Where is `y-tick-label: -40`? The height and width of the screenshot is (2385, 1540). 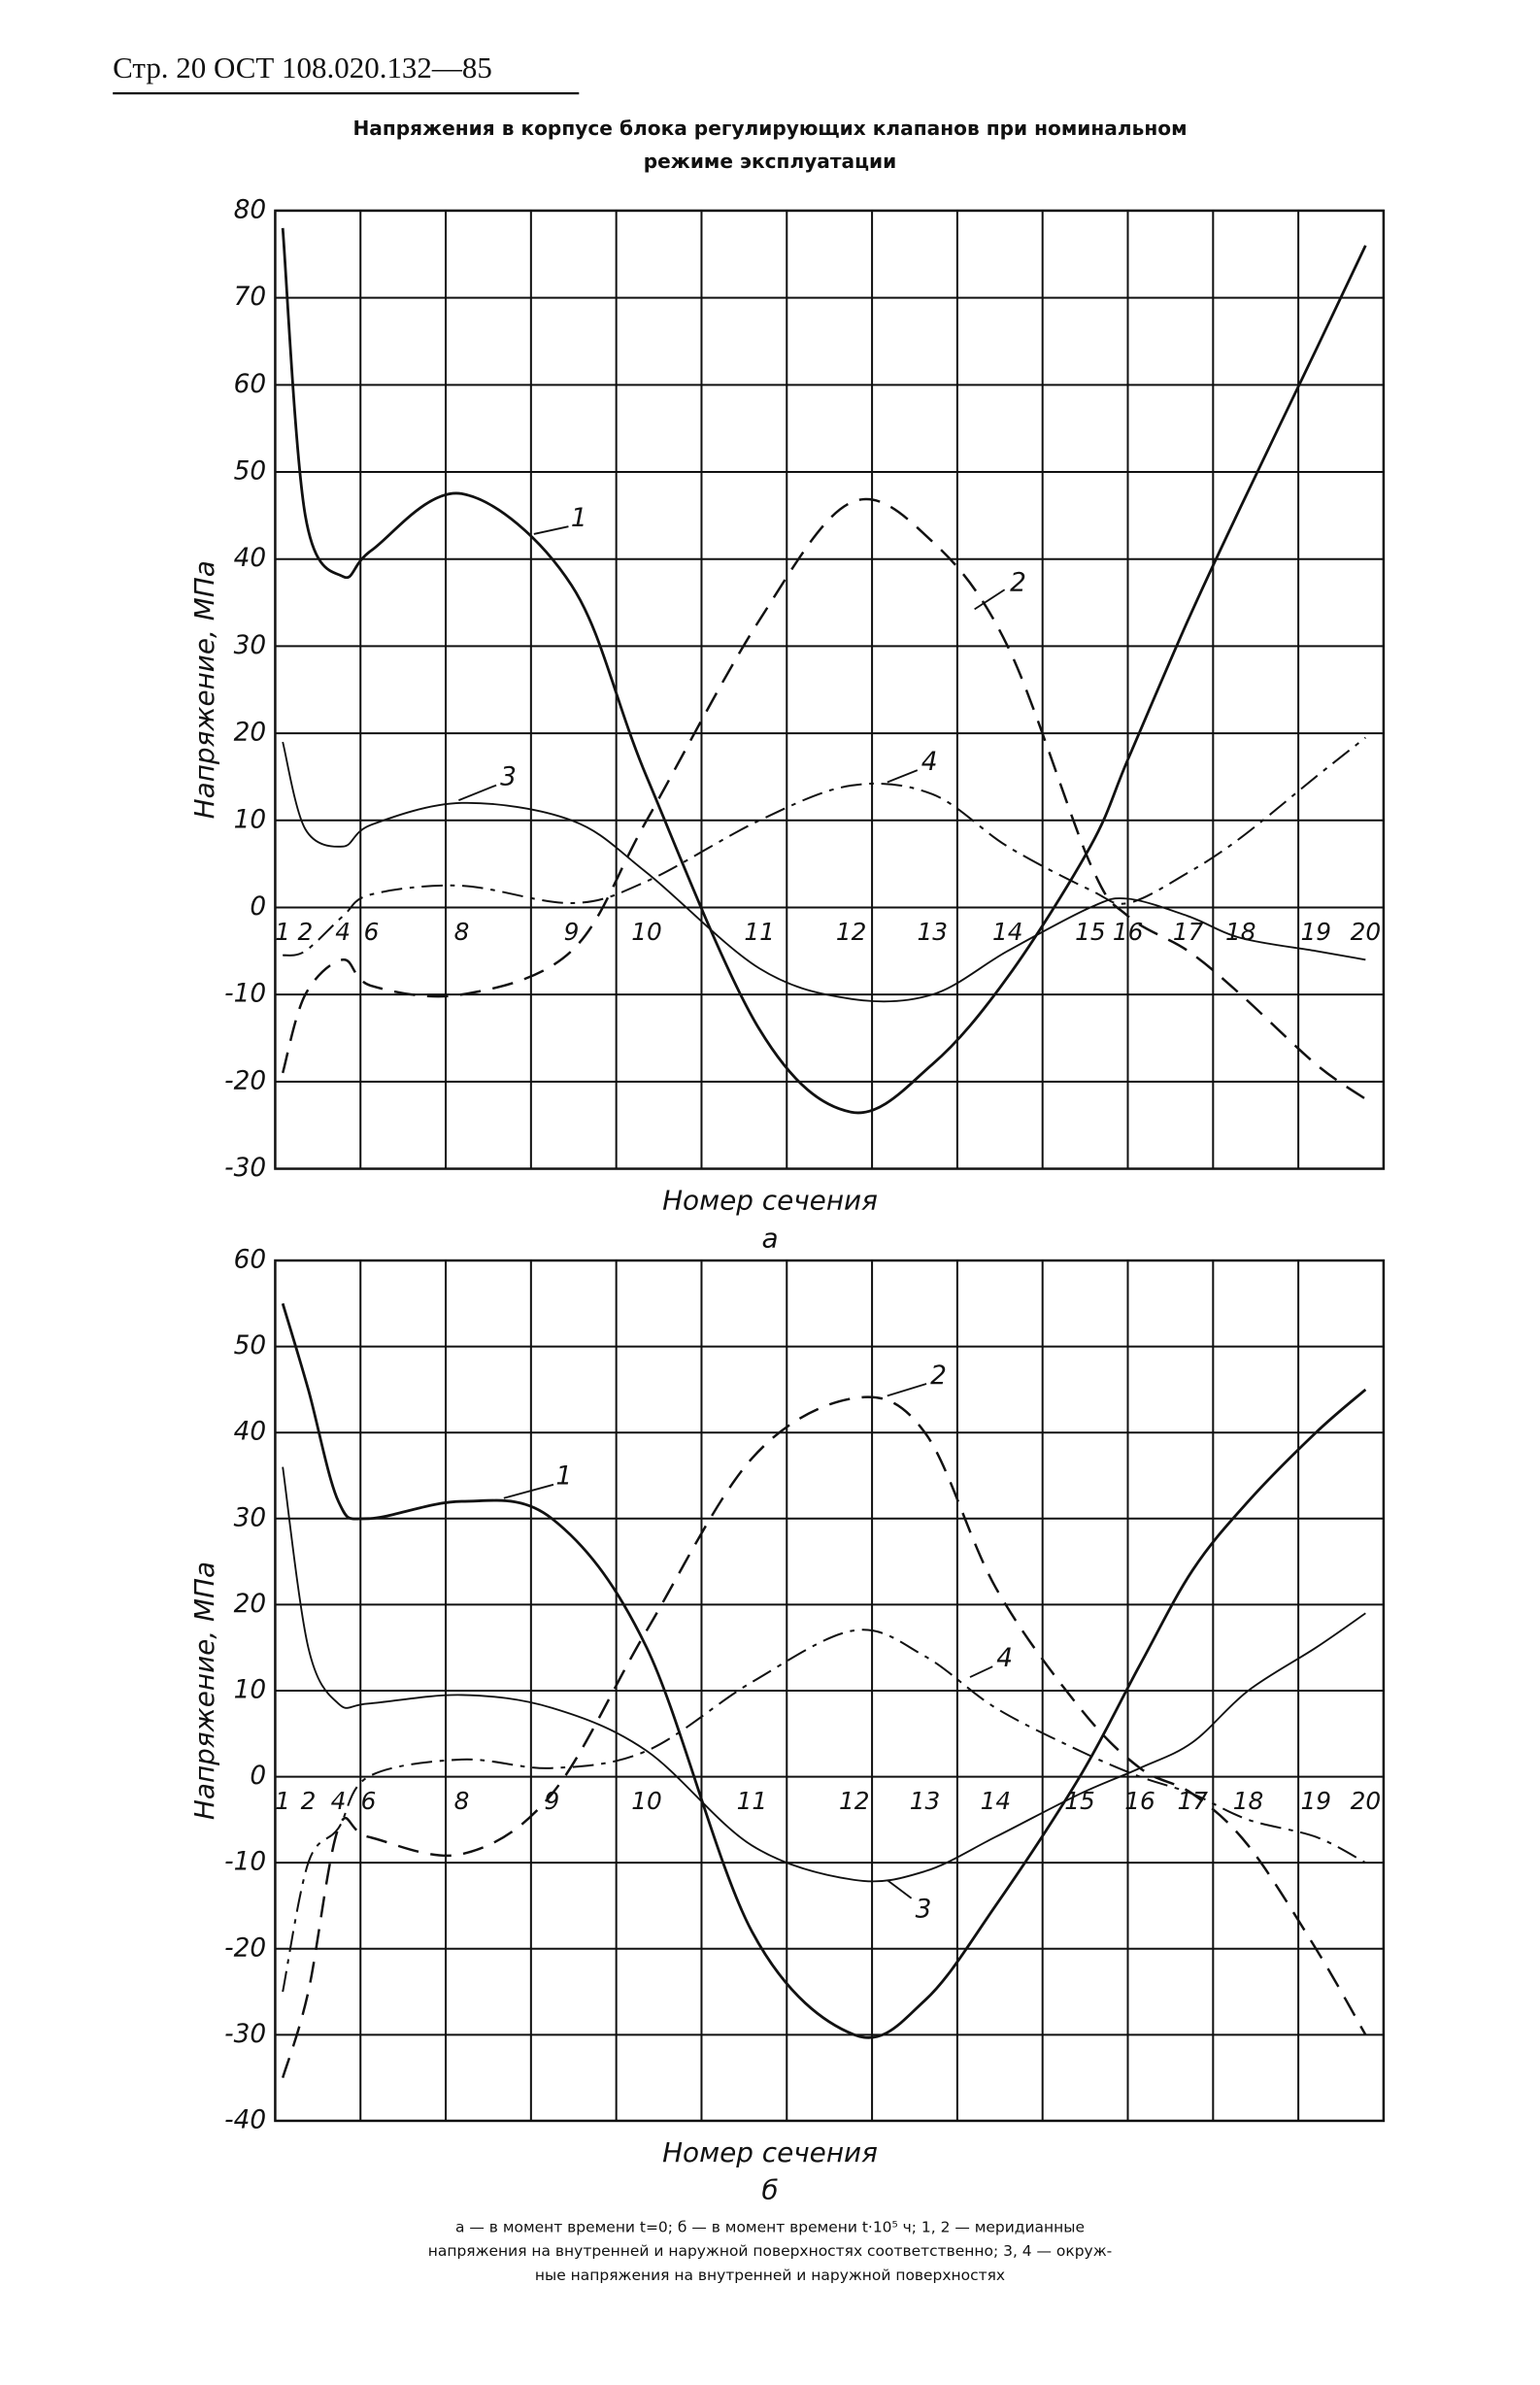
y-tick-label: -40 is located at coordinates (245, 2119).